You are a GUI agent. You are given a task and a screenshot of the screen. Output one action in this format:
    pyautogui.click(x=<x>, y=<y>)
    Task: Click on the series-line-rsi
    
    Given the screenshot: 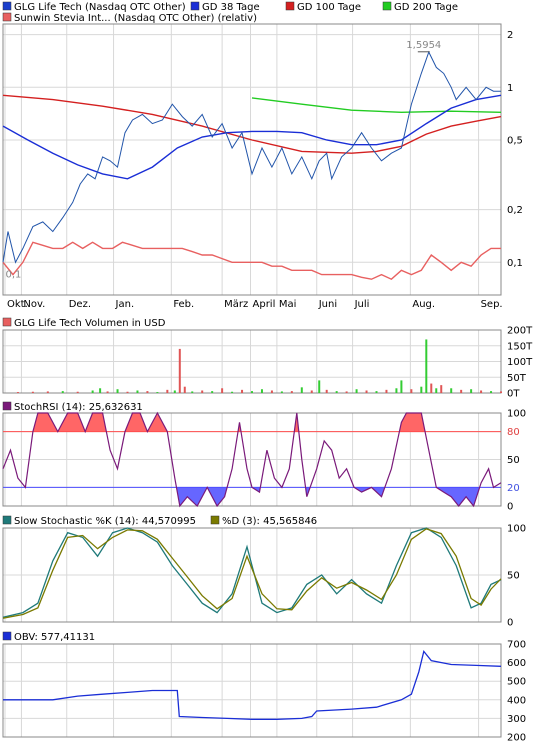 What is the action you would take?
    pyautogui.click(x=252, y=459)
    